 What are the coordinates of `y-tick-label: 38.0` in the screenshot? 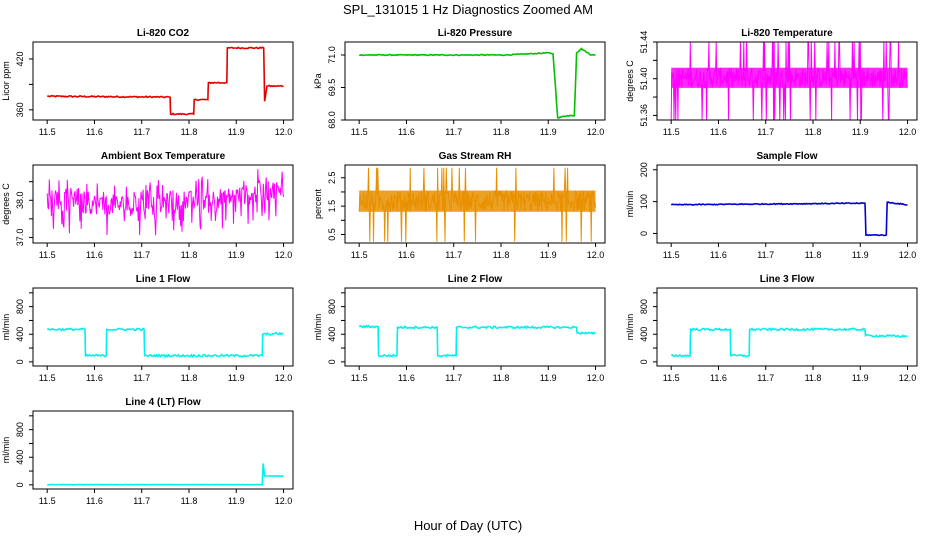 It's located at (20, 201).